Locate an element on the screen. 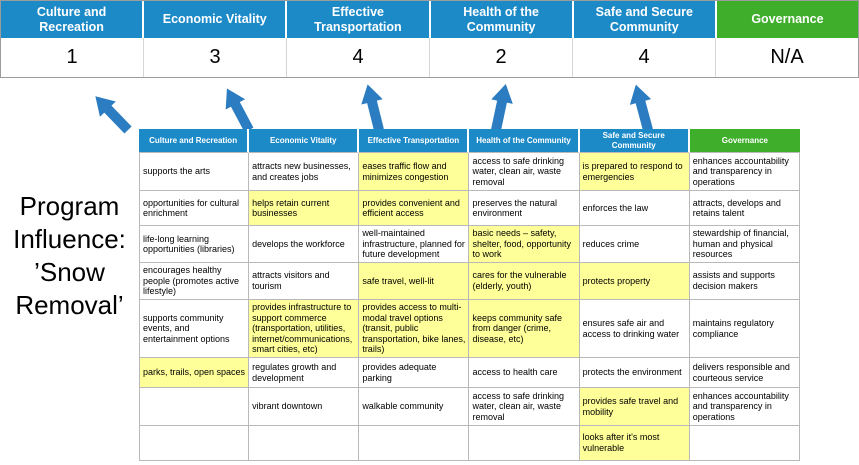 Image resolution: width=859 pixels, height=465 pixels. scoreboard-score-row: 1 3 4 2 4 N/A is located at coordinates (429, 57).